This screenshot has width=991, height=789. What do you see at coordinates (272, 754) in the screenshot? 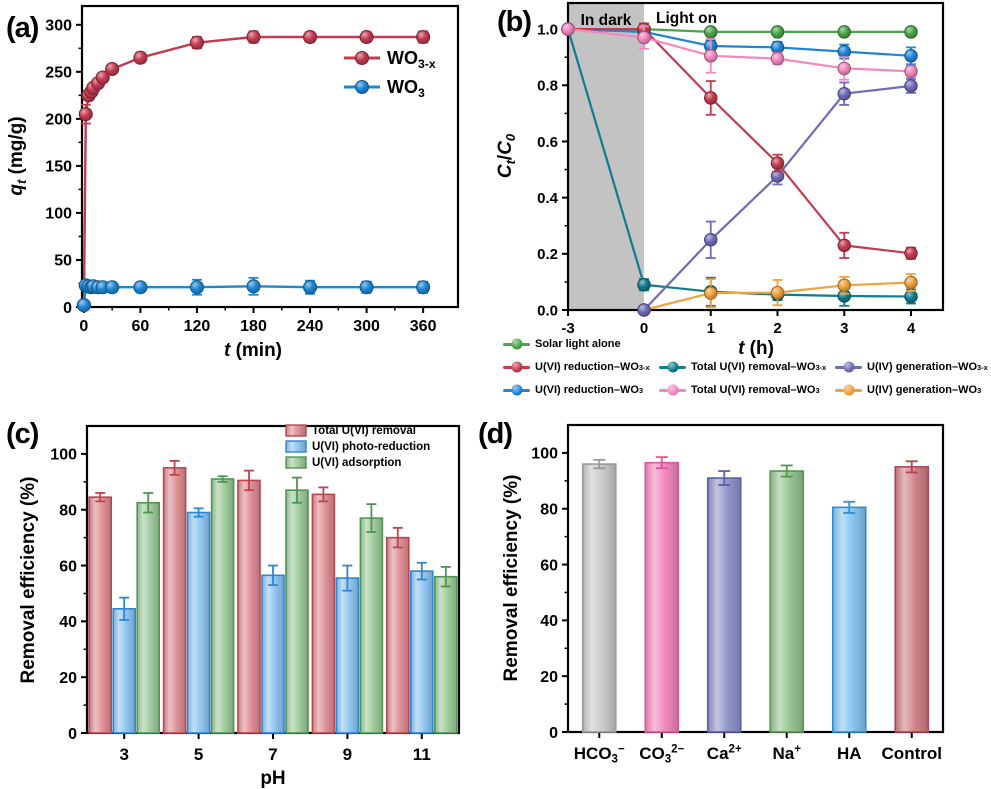
I see `category-label: 7` at bounding box center [272, 754].